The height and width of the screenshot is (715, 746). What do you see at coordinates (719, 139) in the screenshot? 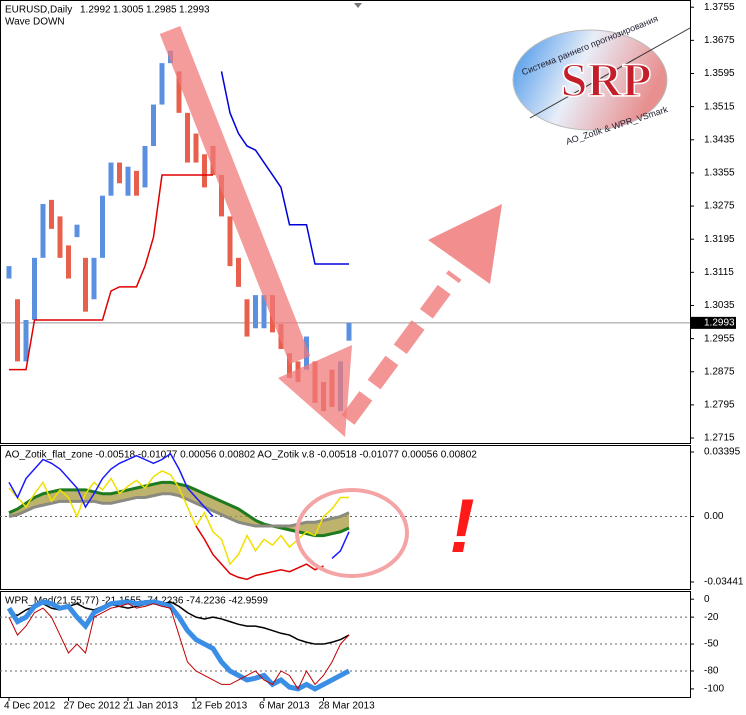
I see `y-tick-label: 1.3435` at bounding box center [719, 139].